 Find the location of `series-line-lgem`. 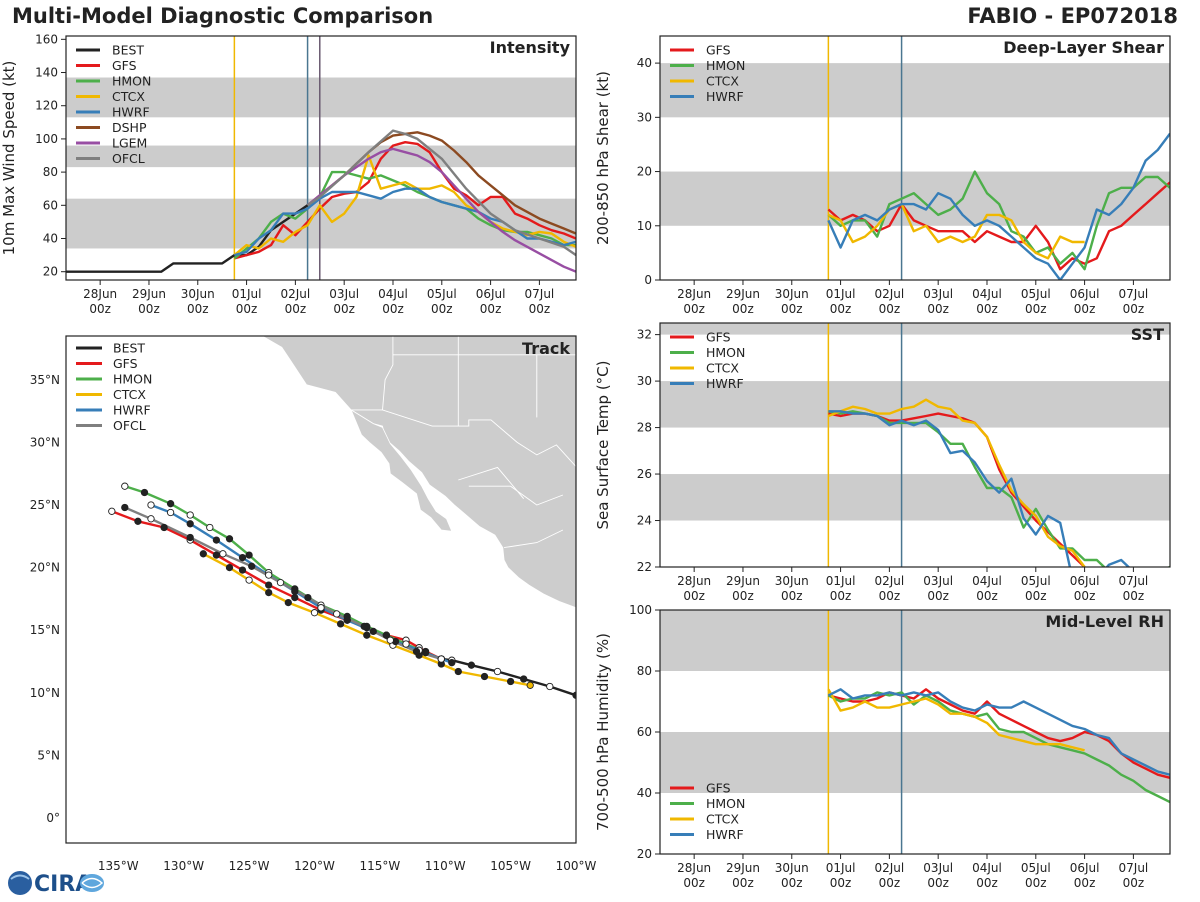

series-line-lgem is located at coordinates (441, 210).